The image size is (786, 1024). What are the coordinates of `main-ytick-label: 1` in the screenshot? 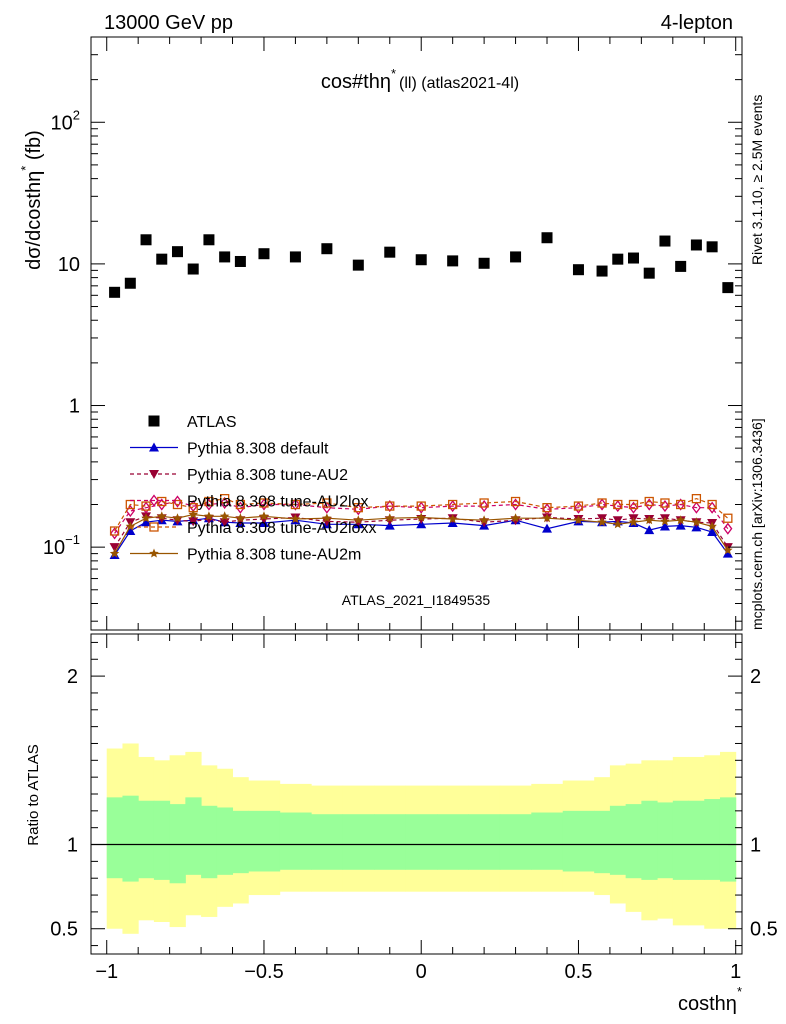 It's located at (74, 407).